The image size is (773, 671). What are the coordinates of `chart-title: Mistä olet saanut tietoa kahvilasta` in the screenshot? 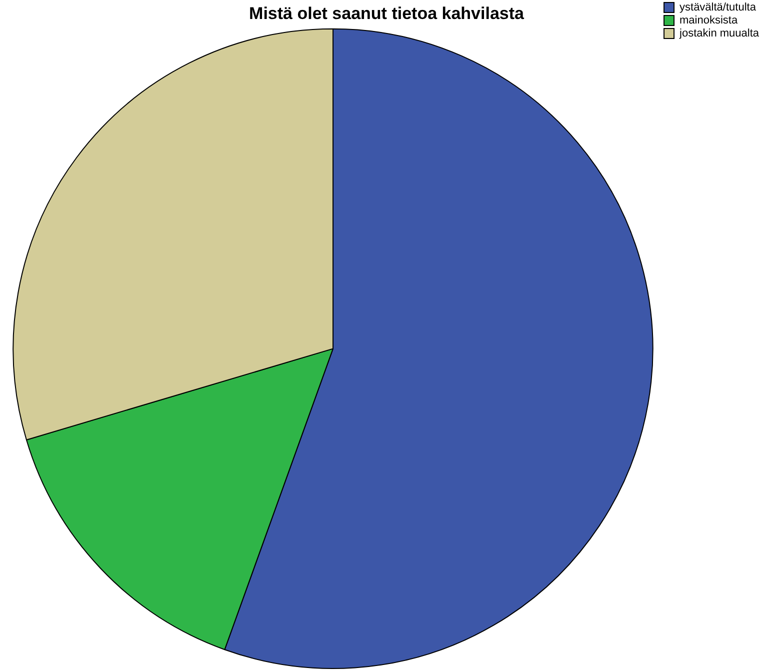 It's located at (387, 13).